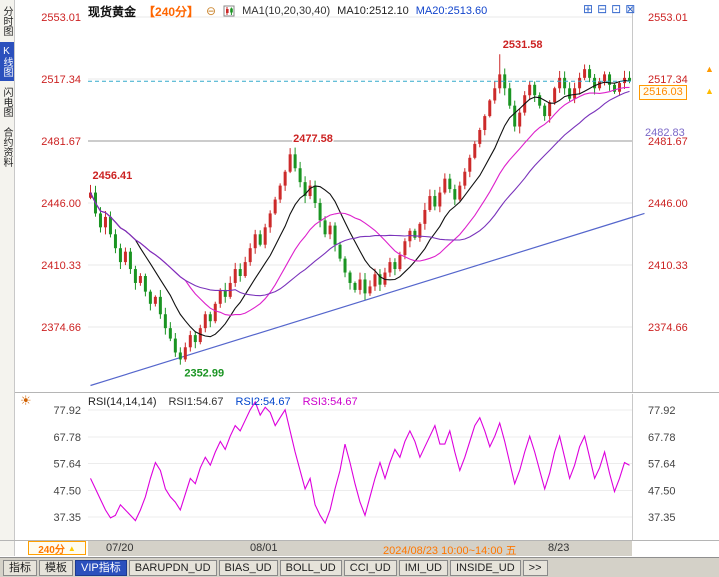 Image resolution: width=719 pixels, height=577 pixels. I want to click on rsi-params-label: RSI(14,14,14), so click(122, 402).